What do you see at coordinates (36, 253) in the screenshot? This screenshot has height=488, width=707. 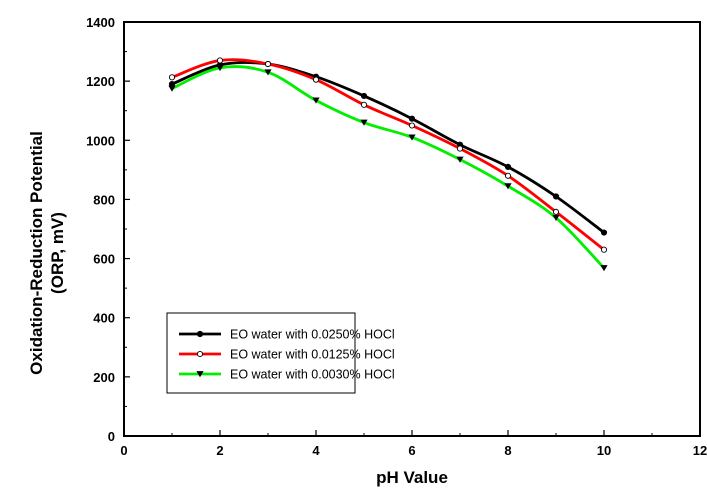 I see `y-axis-label-line-1: Oxidation-Reduction Potential` at bounding box center [36, 253].